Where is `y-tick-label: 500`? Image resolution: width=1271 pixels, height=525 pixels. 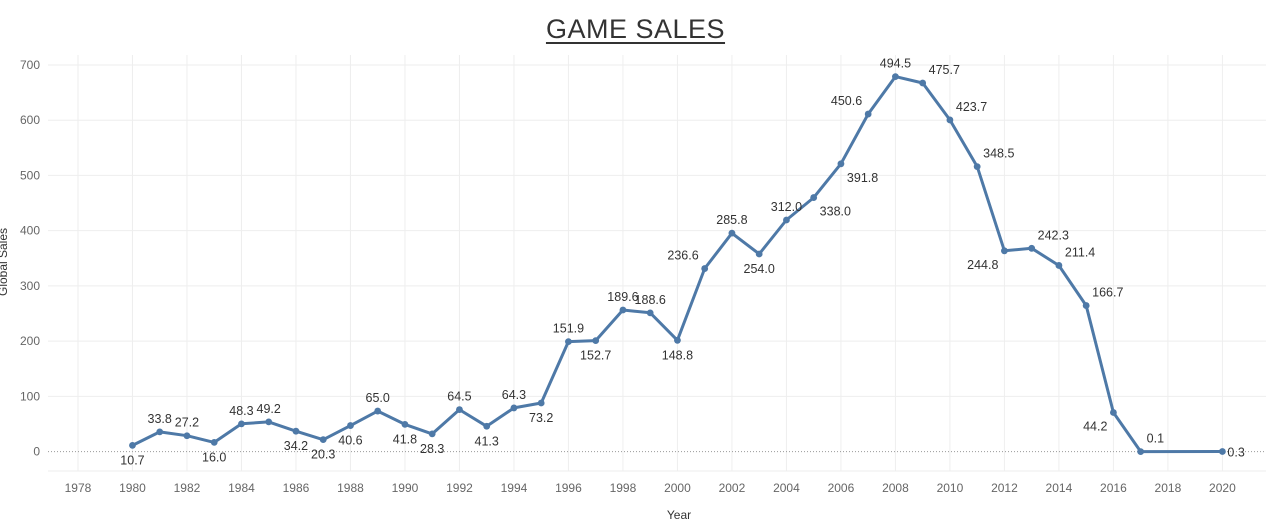
y-tick-label: 500 is located at coordinates (30, 175).